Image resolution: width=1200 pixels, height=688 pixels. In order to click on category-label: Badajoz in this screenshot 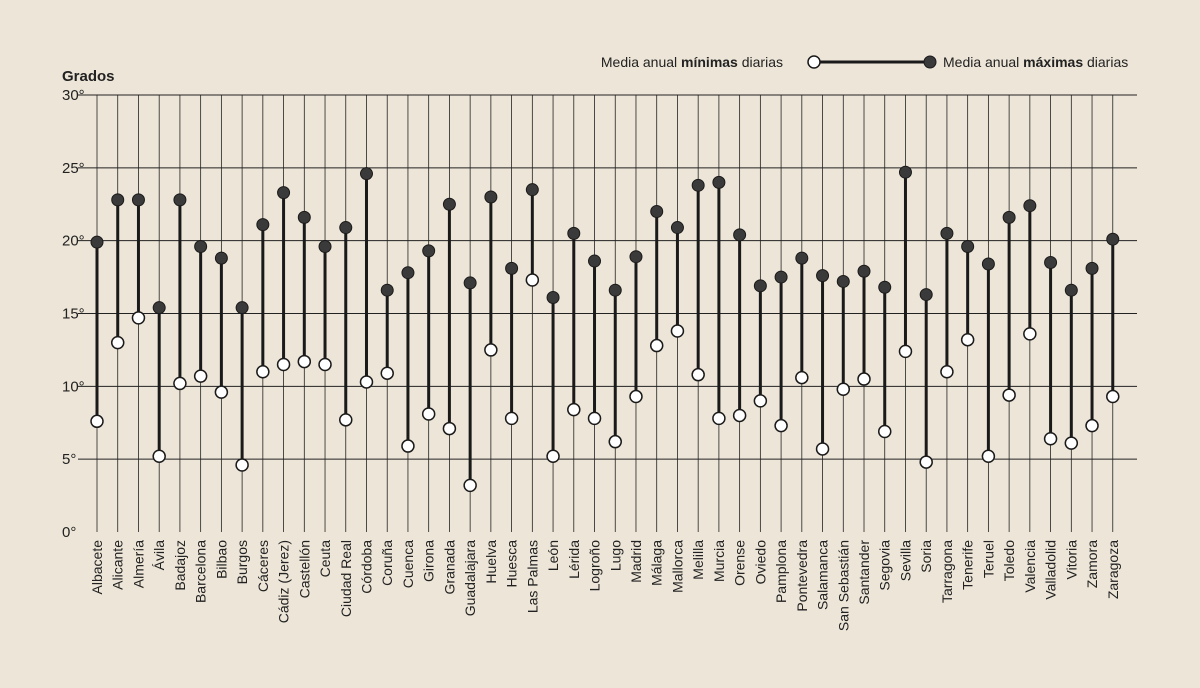, I will do `click(180, 565)`.